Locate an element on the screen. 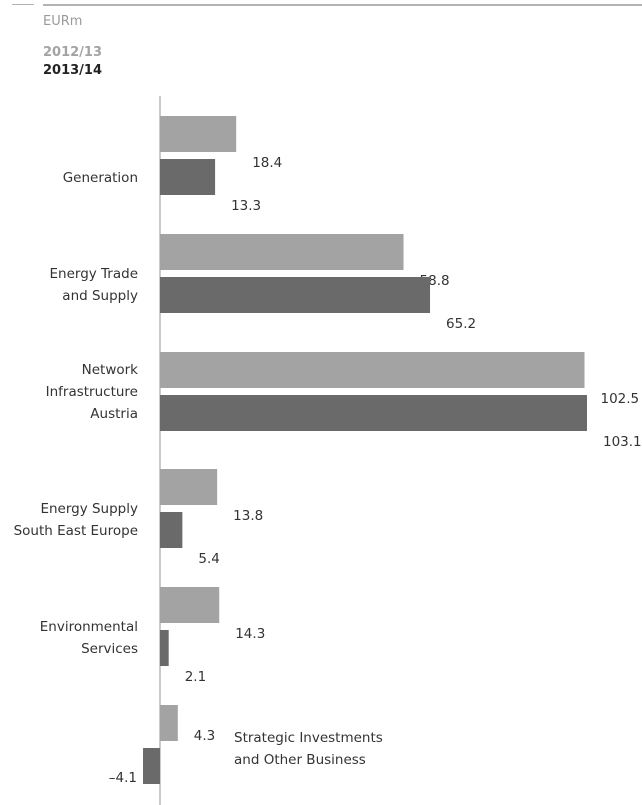  value-label-4-1: 2.1 is located at coordinates (195, 677).